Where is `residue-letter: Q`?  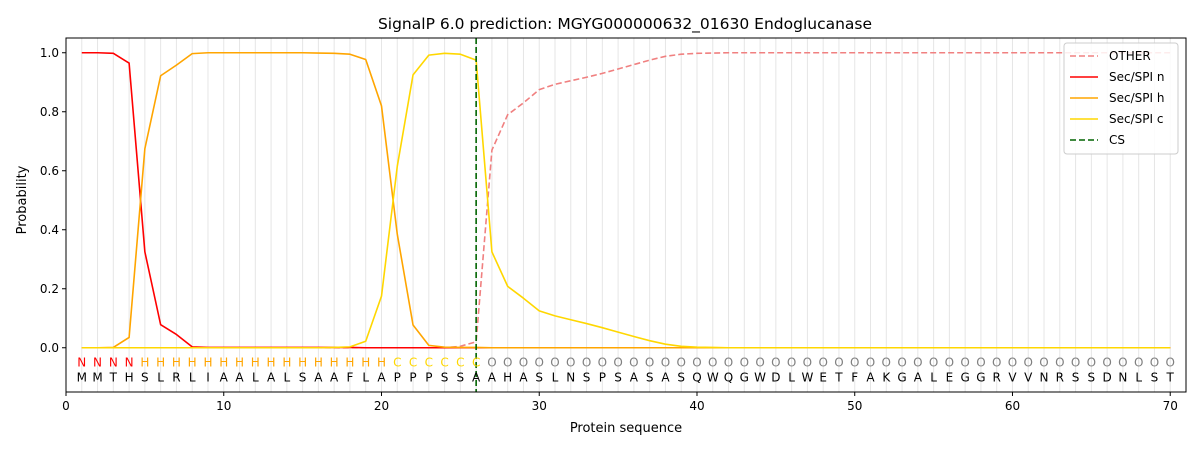 residue-letter: Q is located at coordinates (696, 377).